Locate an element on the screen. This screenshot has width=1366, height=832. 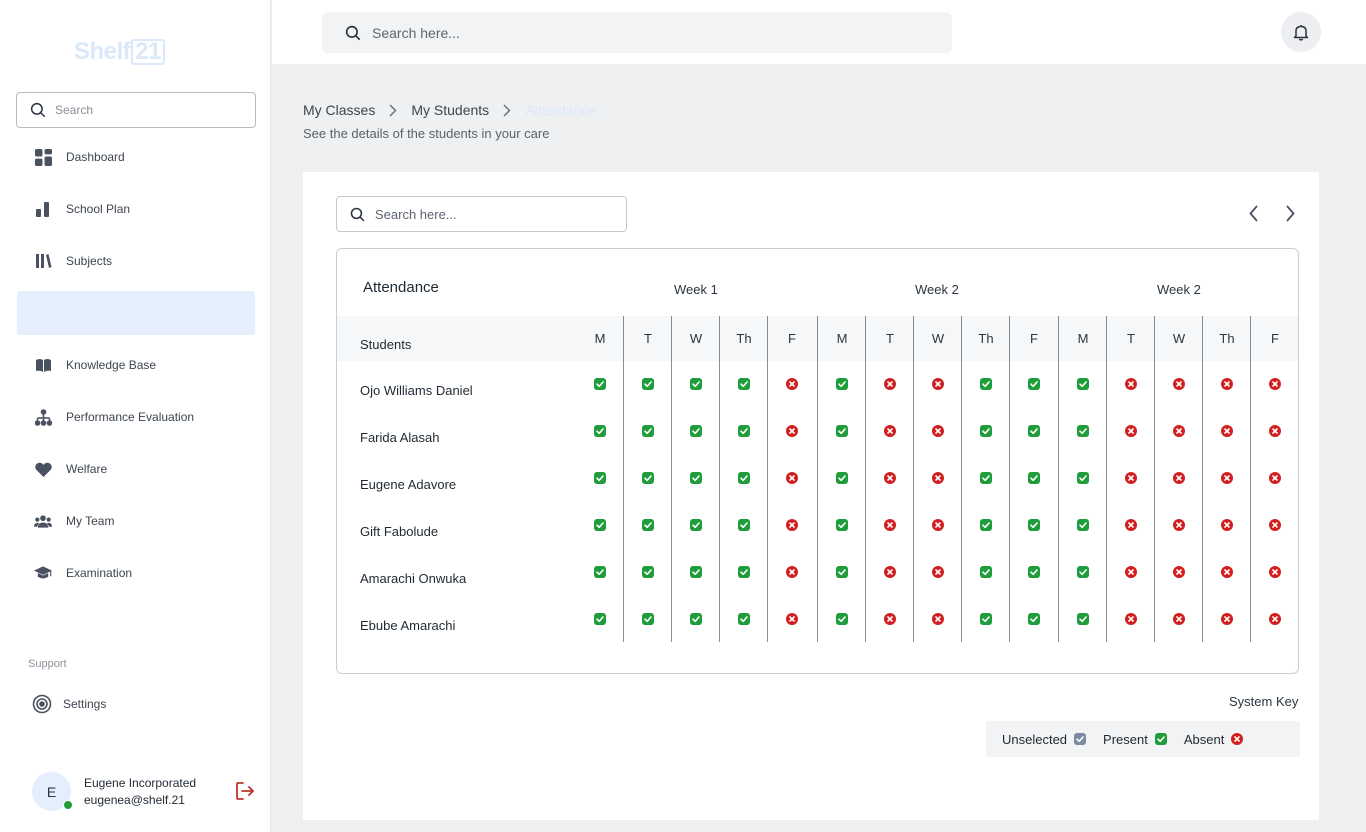
sidebar-item-knowledge-base: Knowledge Base is located at coordinates (135, 365).